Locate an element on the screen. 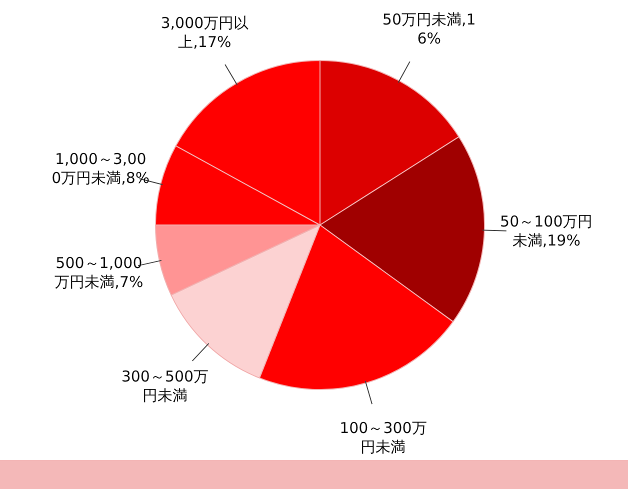  slice-label: 1,000～3,000万円未満,8% is located at coordinates (101, 169).